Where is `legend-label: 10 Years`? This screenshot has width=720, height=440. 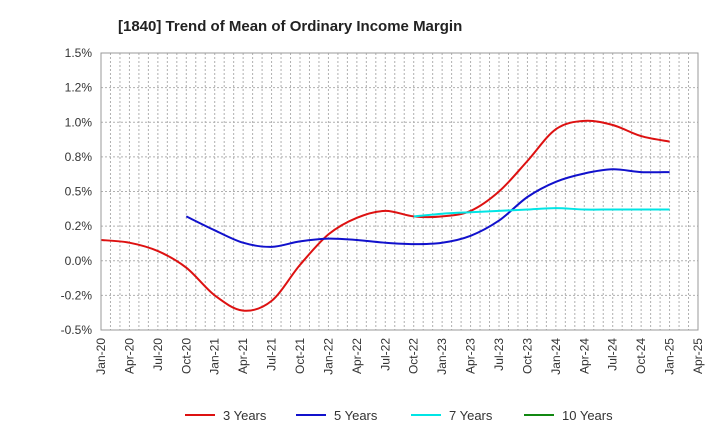
legend-label: 10 Years is located at coordinates (587, 415).